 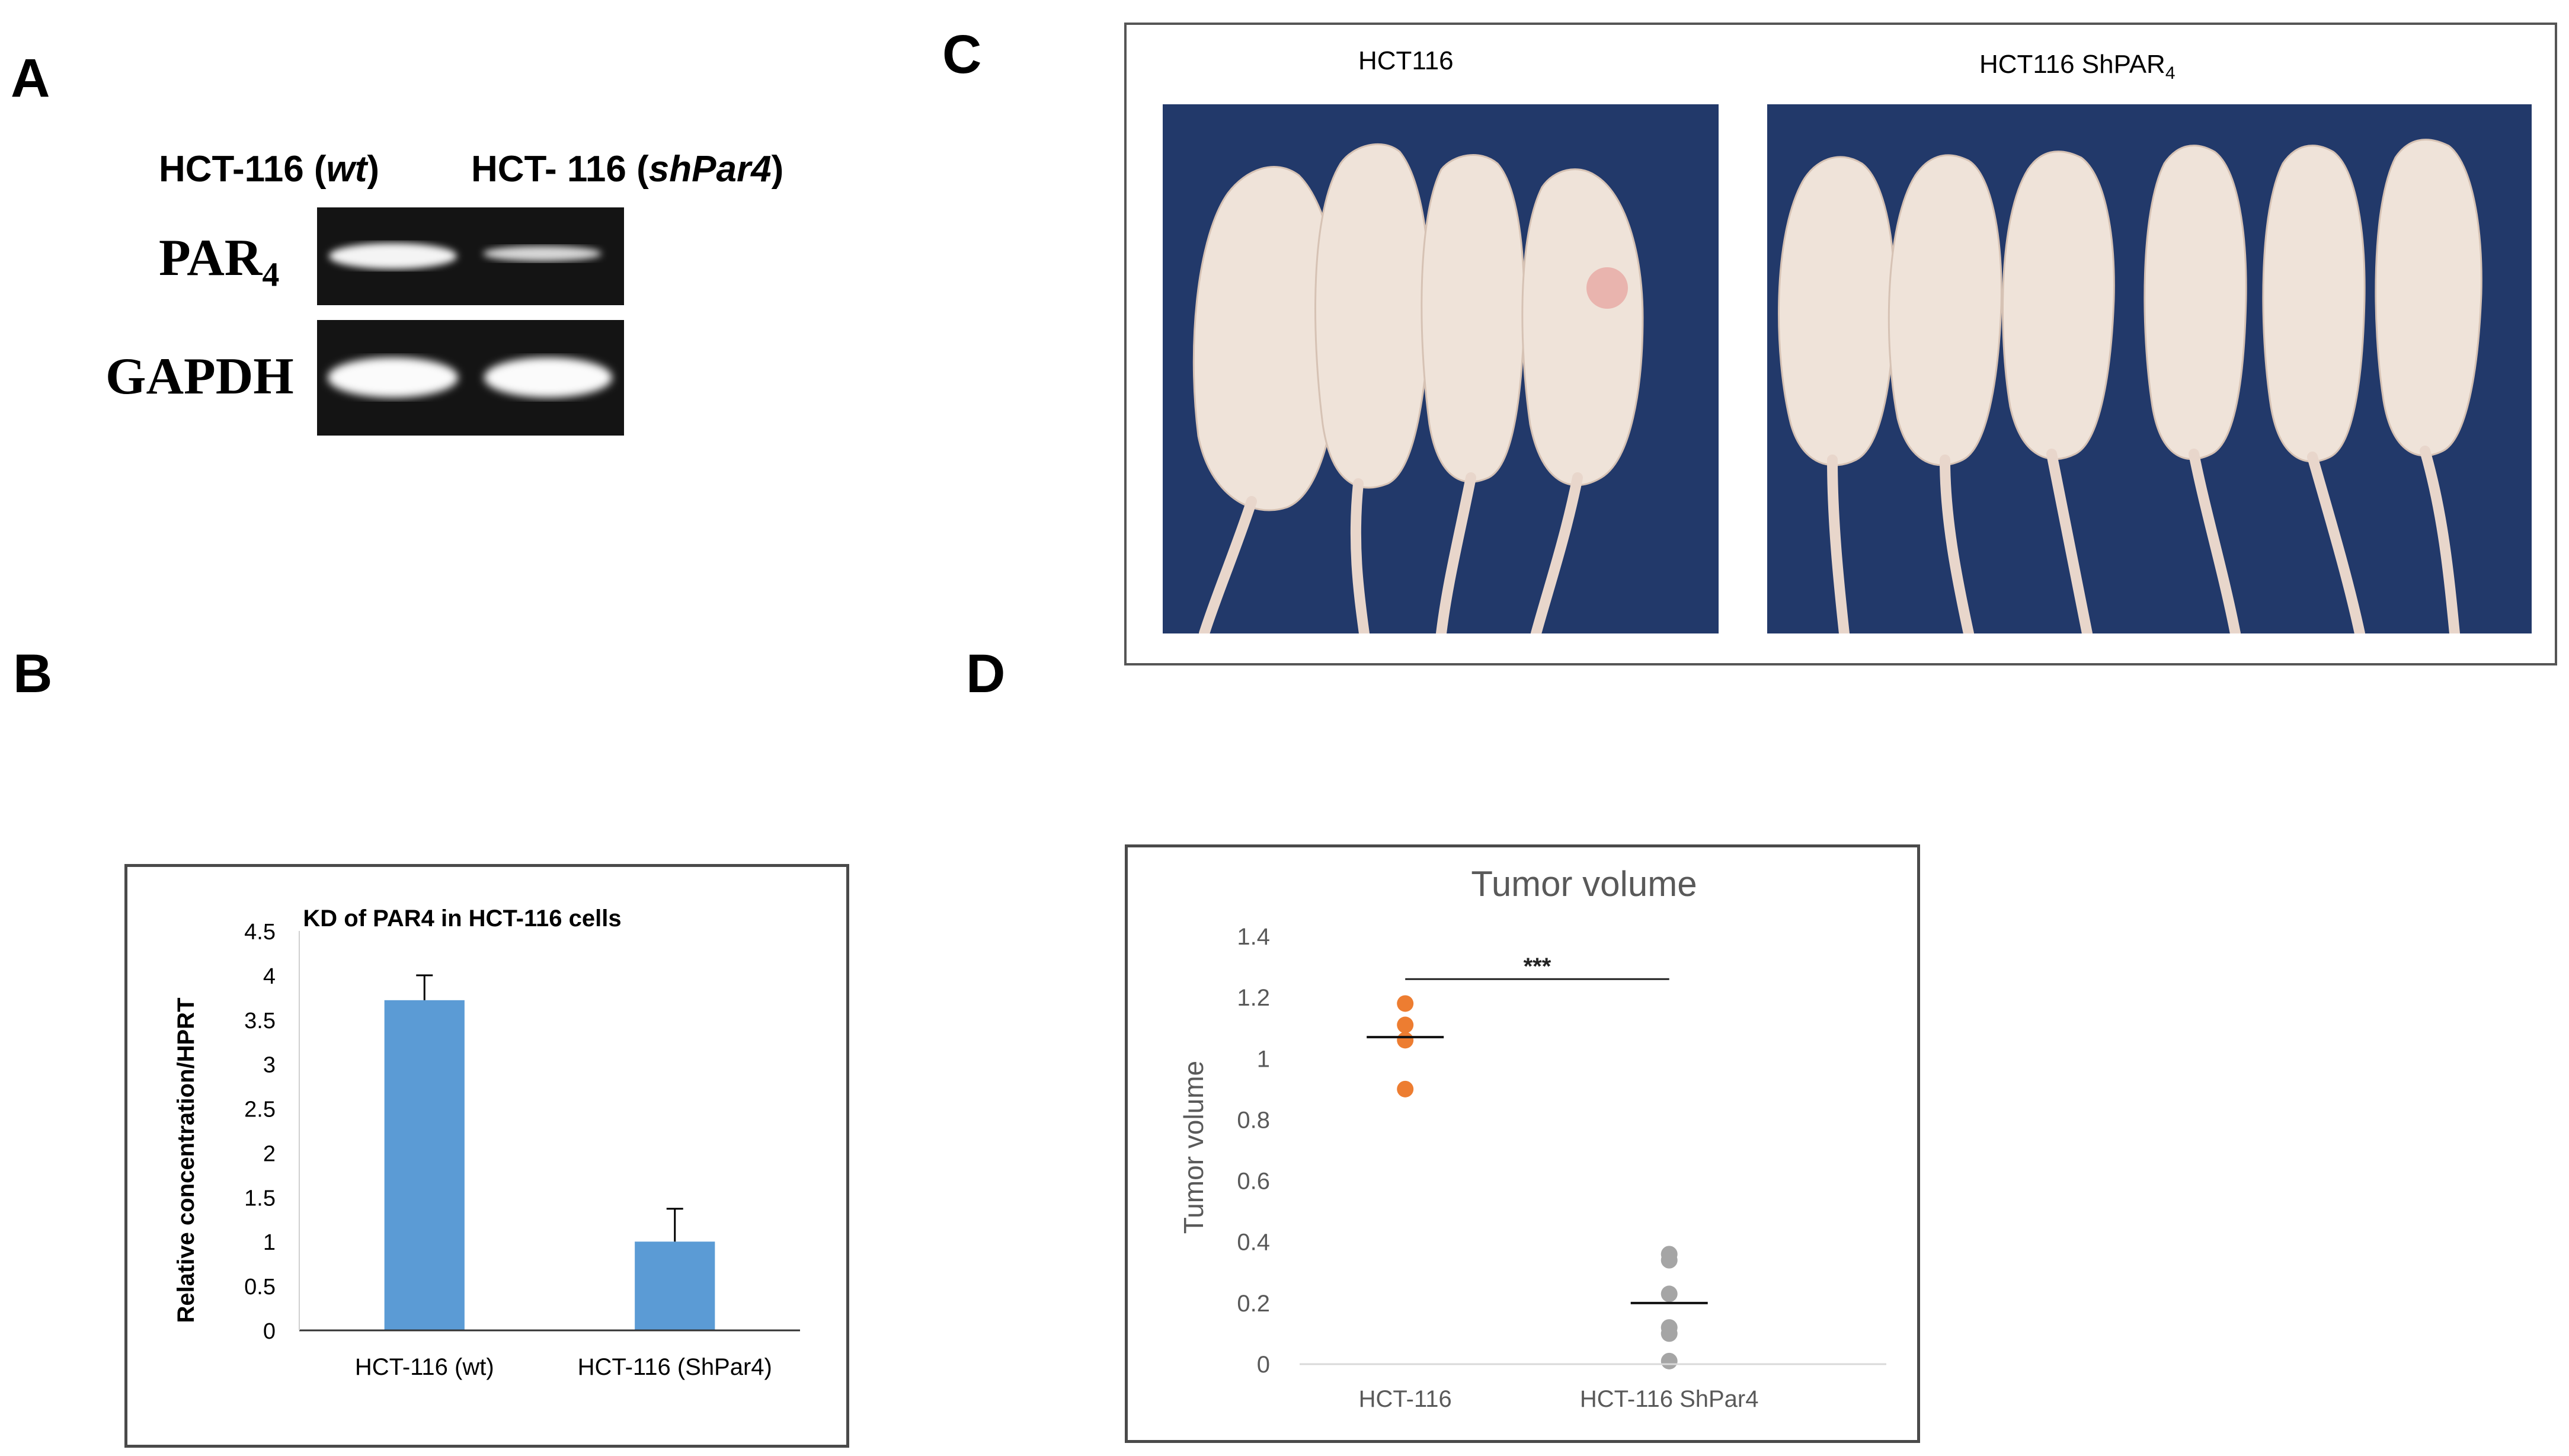 I want to click on panel-letter-a: A, so click(x=30, y=78).